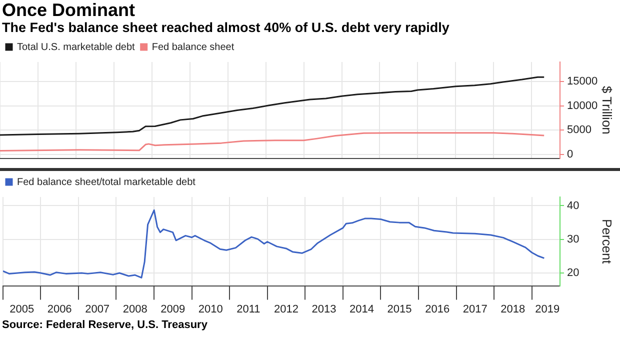 This screenshot has width=620, height=348. Describe the element at coordinates (173, 309) in the screenshot. I see `x-tick-label: 2009` at that location.